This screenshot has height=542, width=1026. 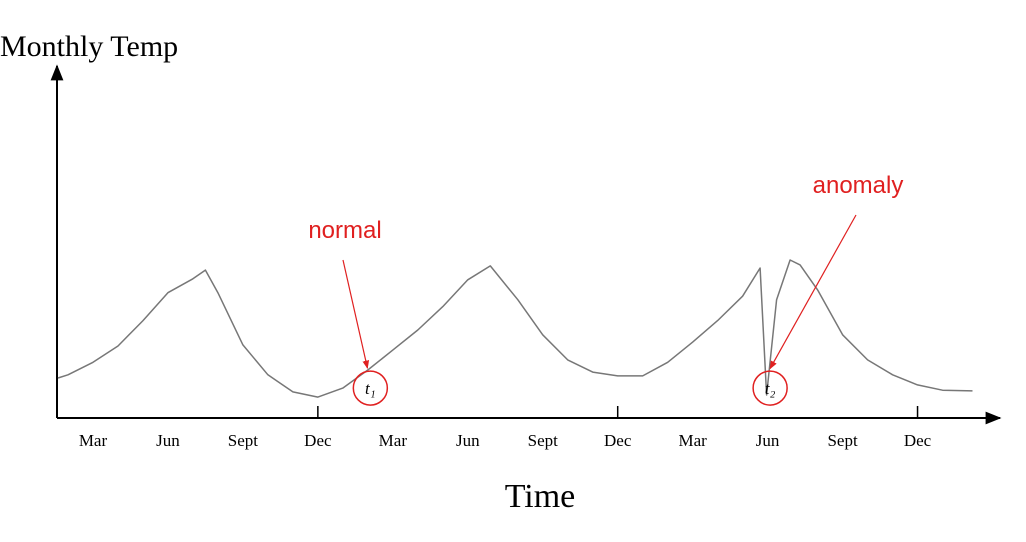 What do you see at coordinates (540, 496) in the screenshot?
I see `x-axis-label: Time` at bounding box center [540, 496].